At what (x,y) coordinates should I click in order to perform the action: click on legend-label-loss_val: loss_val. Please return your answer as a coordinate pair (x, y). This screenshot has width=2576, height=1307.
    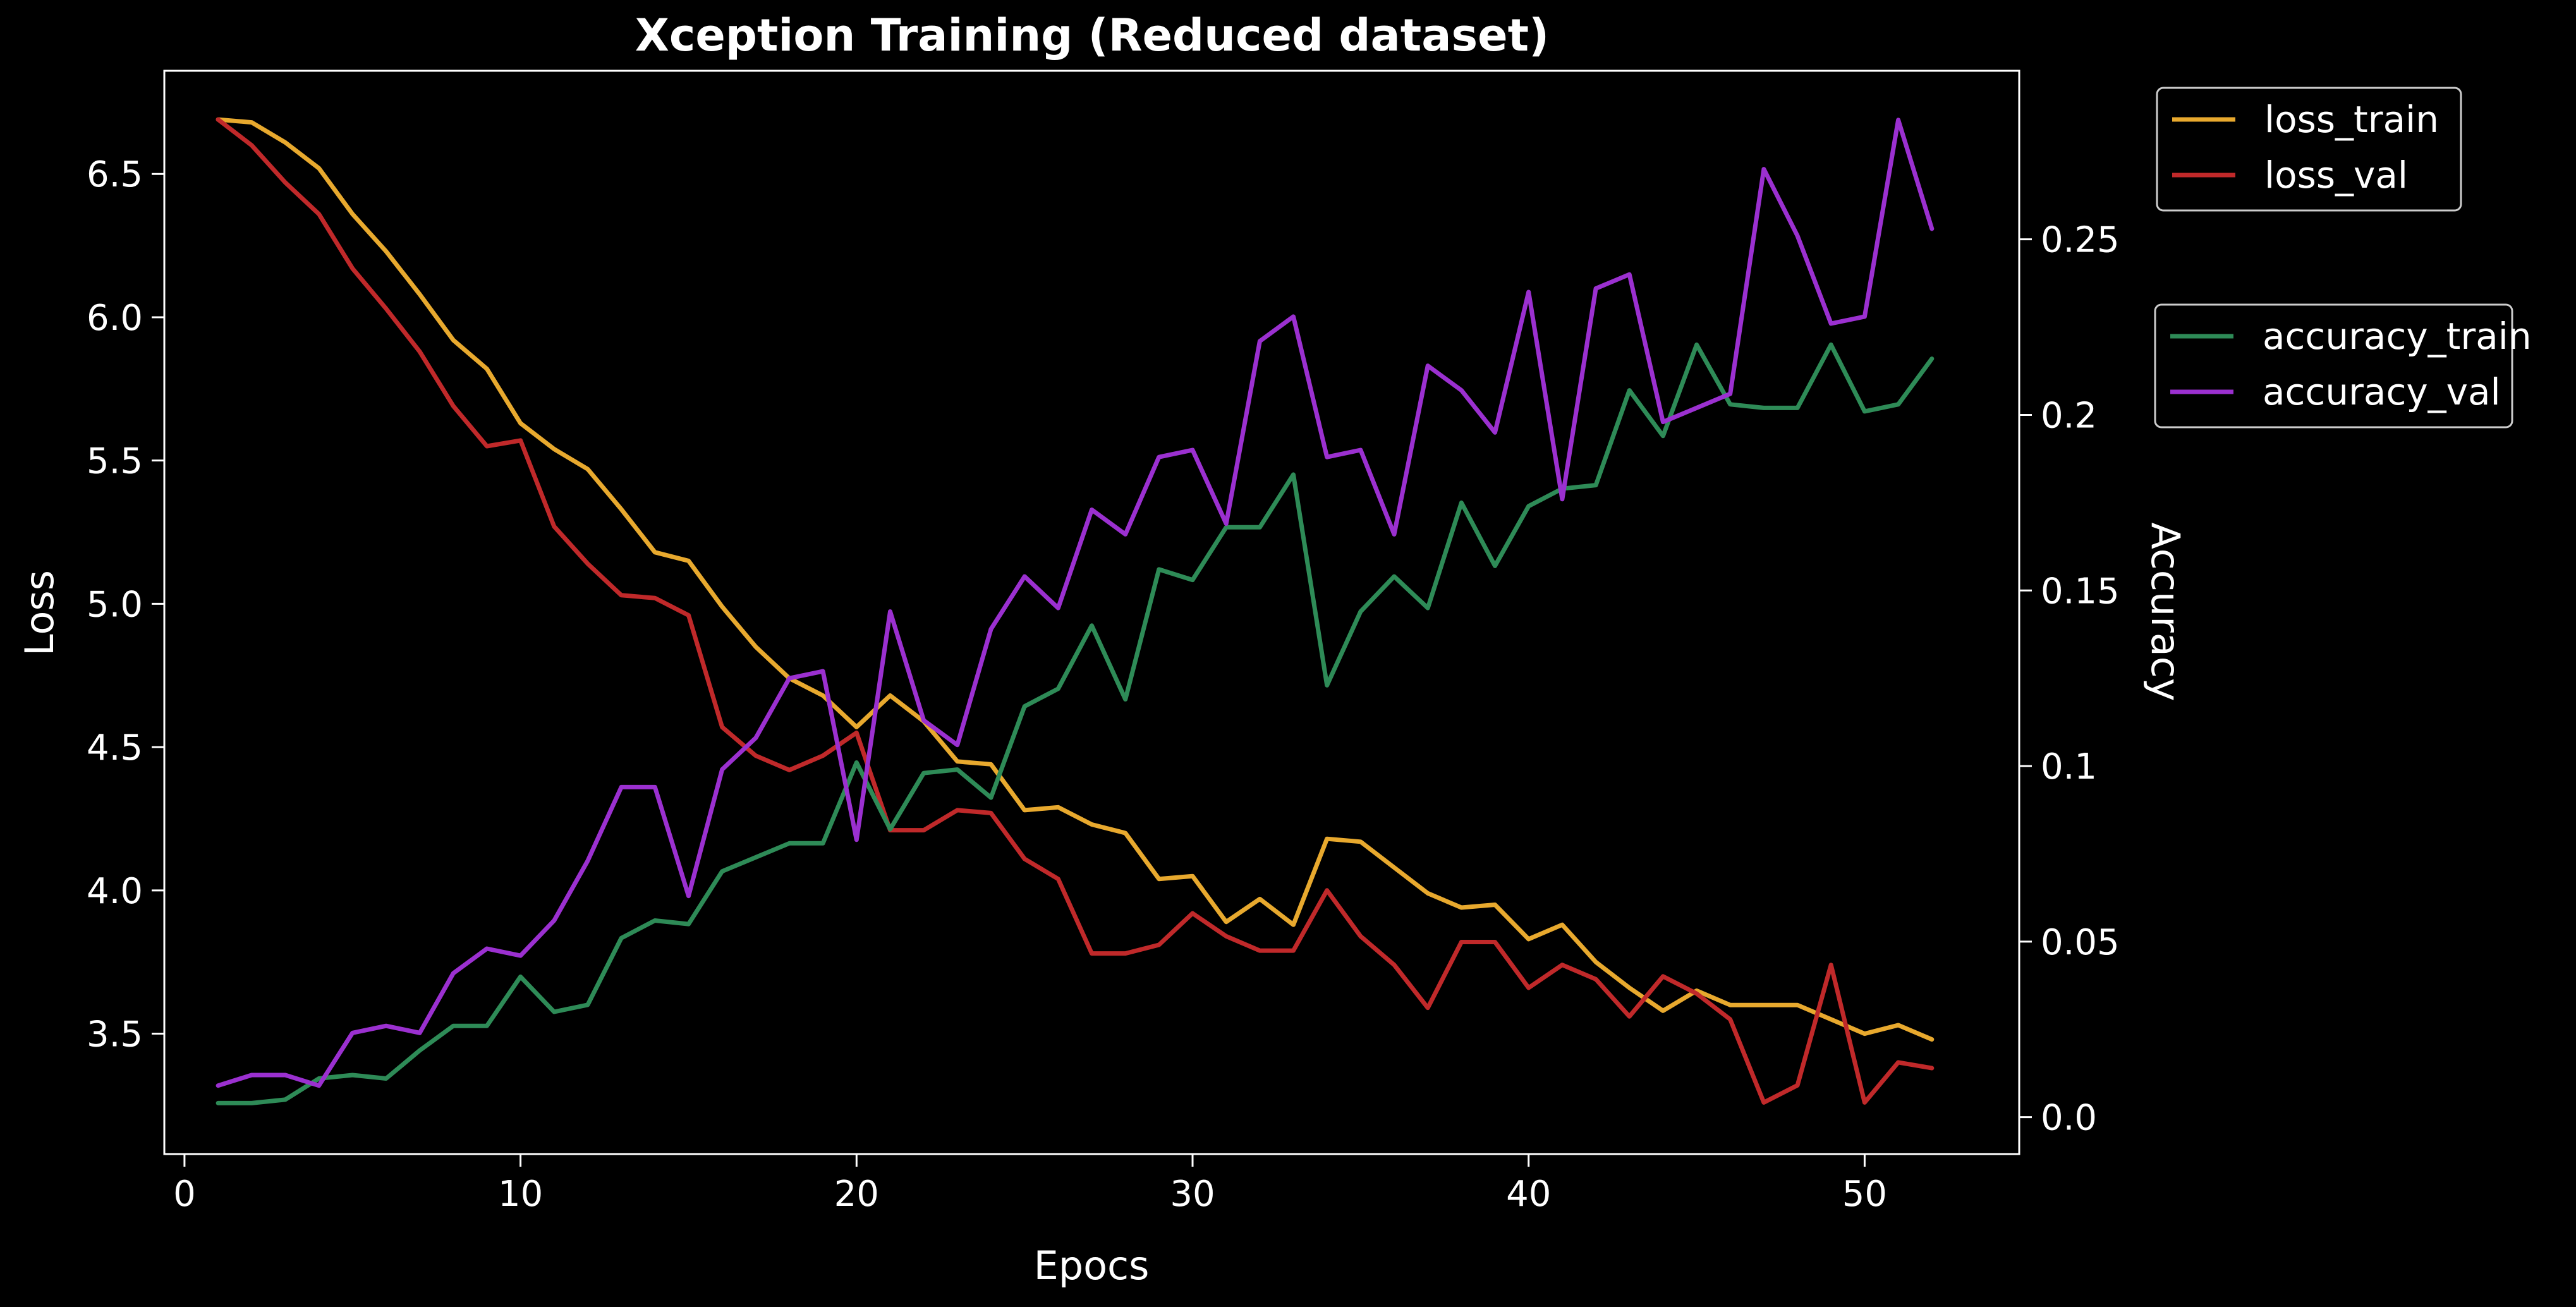
    Looking at the image, I should click on (2336, 175).